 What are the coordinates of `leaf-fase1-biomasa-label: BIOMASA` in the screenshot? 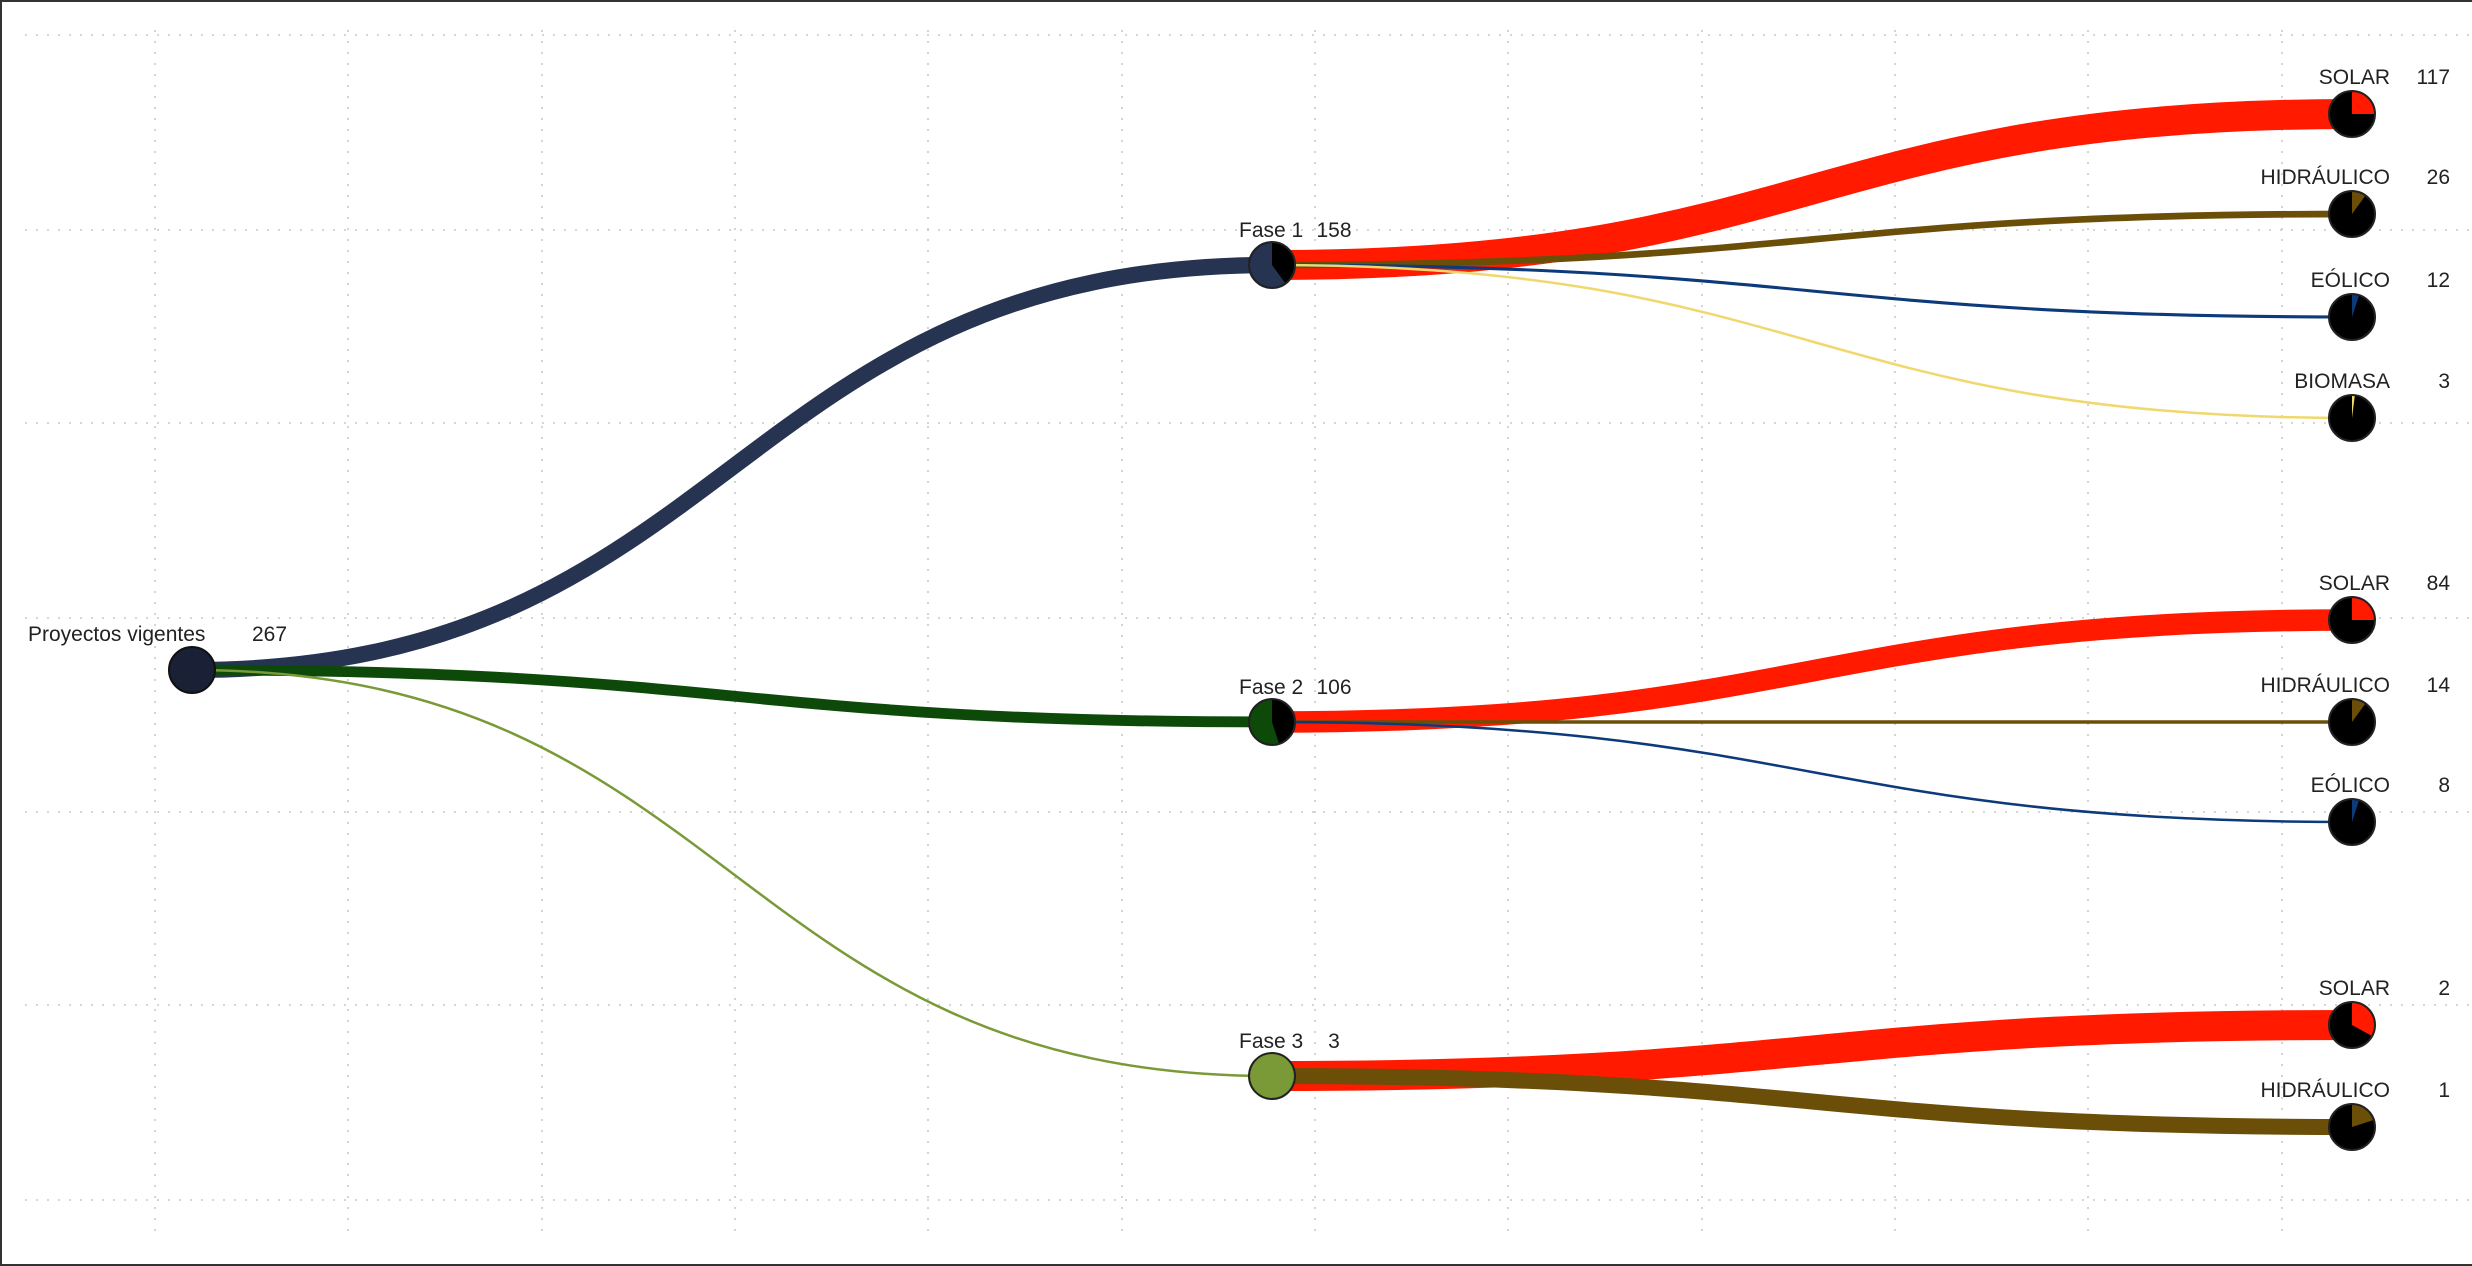 It's located at (2342, 381).